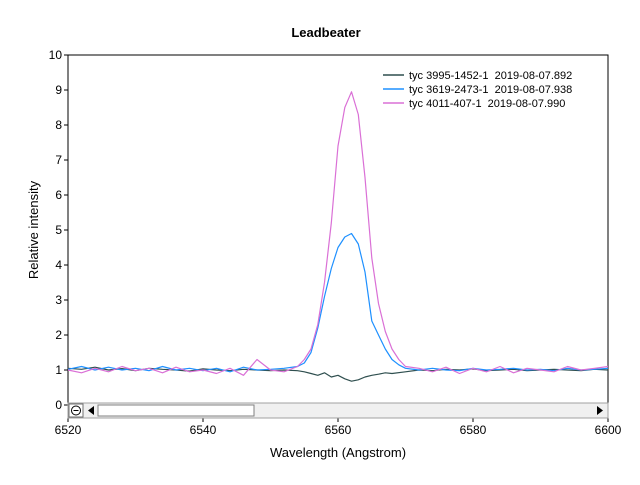 The height and width of the screenshot is (485, 640). Describe the element at coordinates (58, 195) in the screenshot. I see `y-tick-label: 6` at that location.